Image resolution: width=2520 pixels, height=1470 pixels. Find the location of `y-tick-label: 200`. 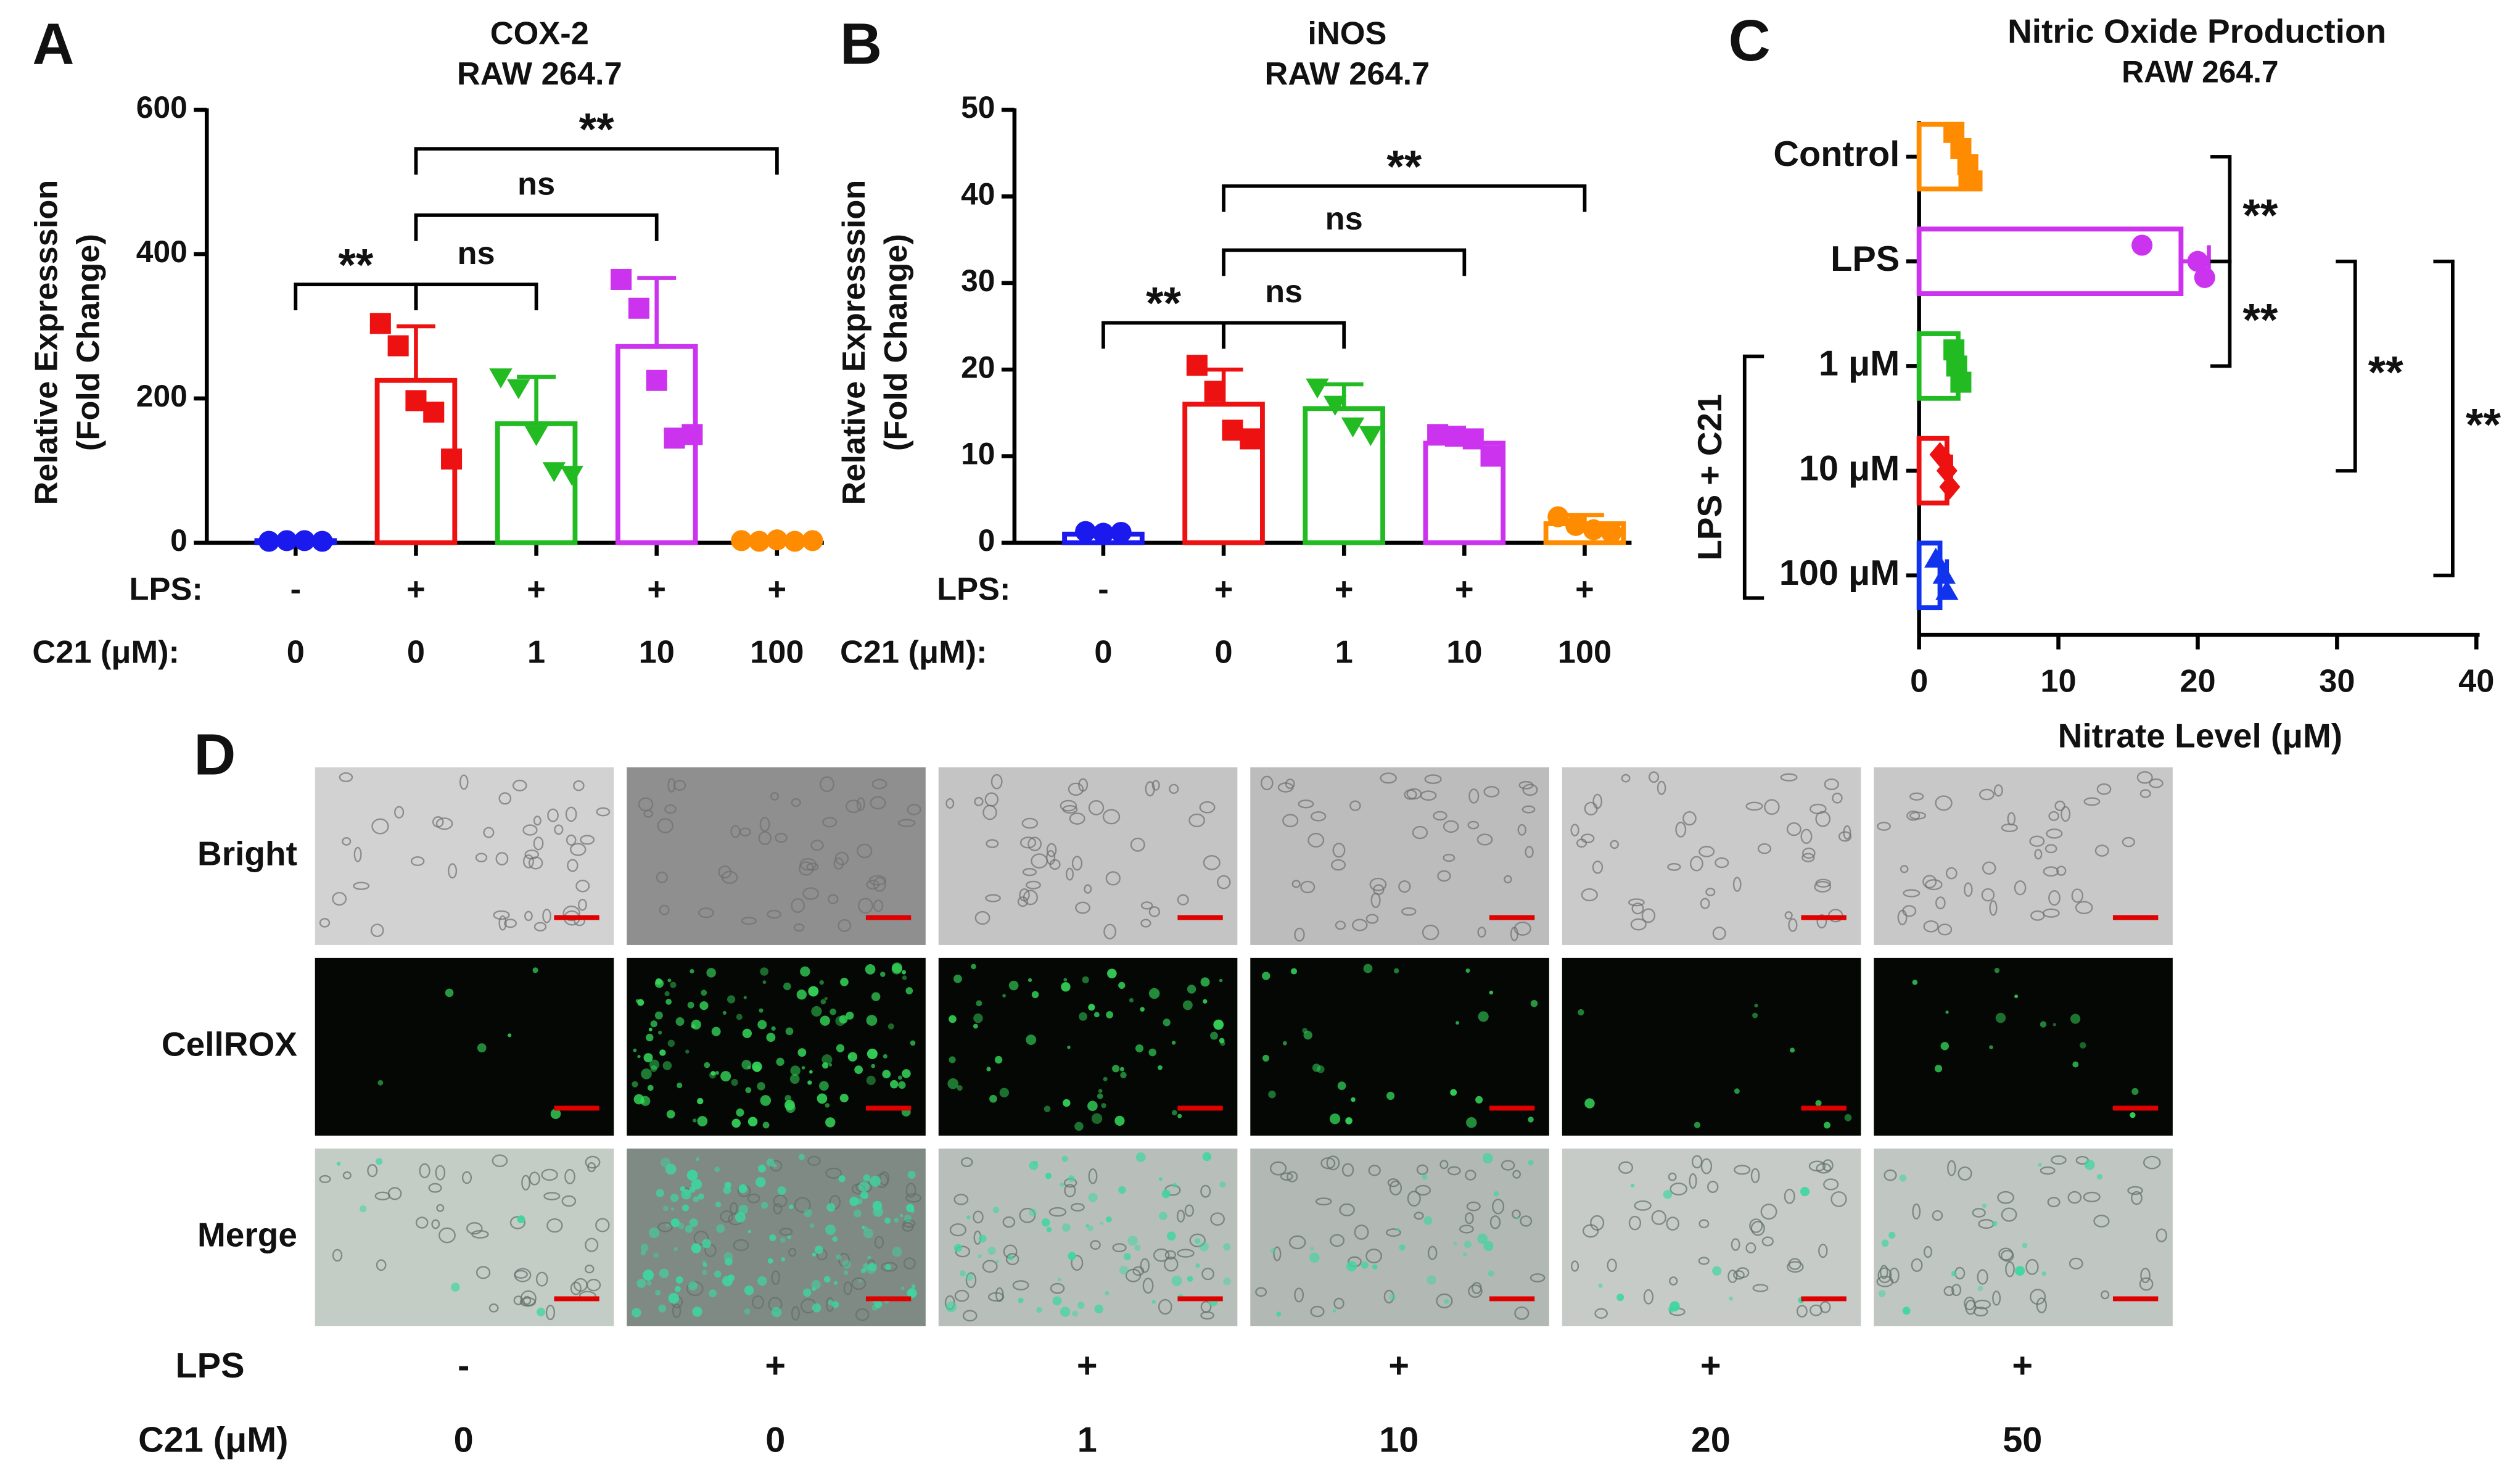

y-tick-label: 200 is located at coordinates (161, 396).